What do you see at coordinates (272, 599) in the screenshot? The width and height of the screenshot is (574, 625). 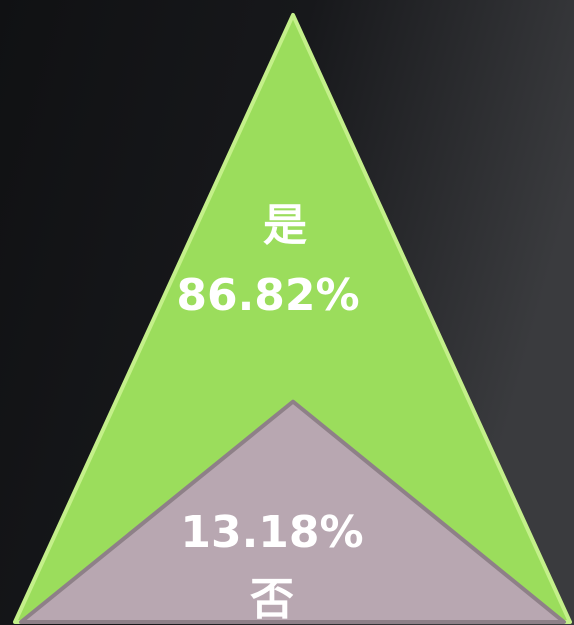 I see `category-label: 否` at bounding box center [272, 599].